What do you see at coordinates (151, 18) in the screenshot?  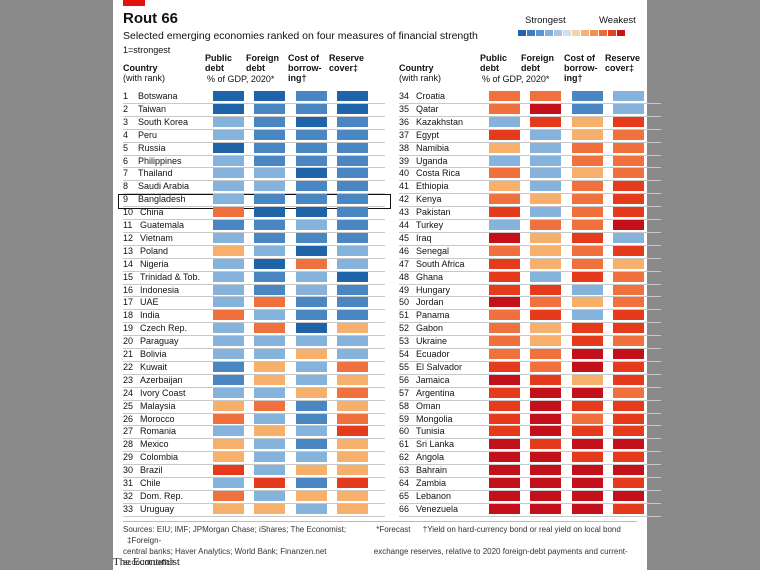 I see `chart-title: Rout 66` at bounding box center [151, 18].